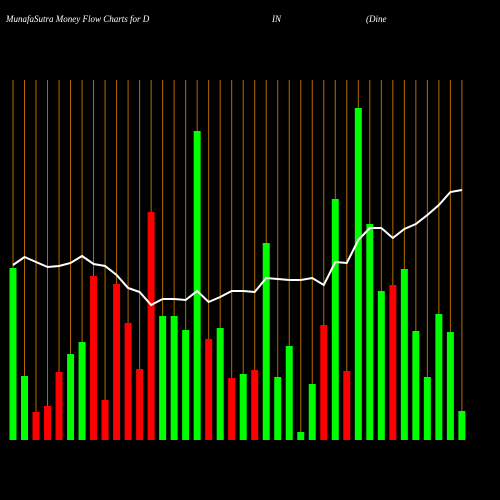 This screenshot has height=500, width=500. What do you see at coordinates (276, 19) in the screenshot?
I see `chart-title: IN` at bounding box center [276, 19].